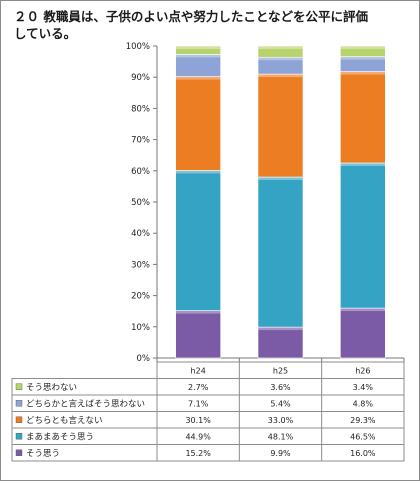 Image resolution: width=420 pixels, height=481 pixels. Describe the element at coordinates (140, 265) in the screenshot. I see `y-tick-label: 30%` at that location.